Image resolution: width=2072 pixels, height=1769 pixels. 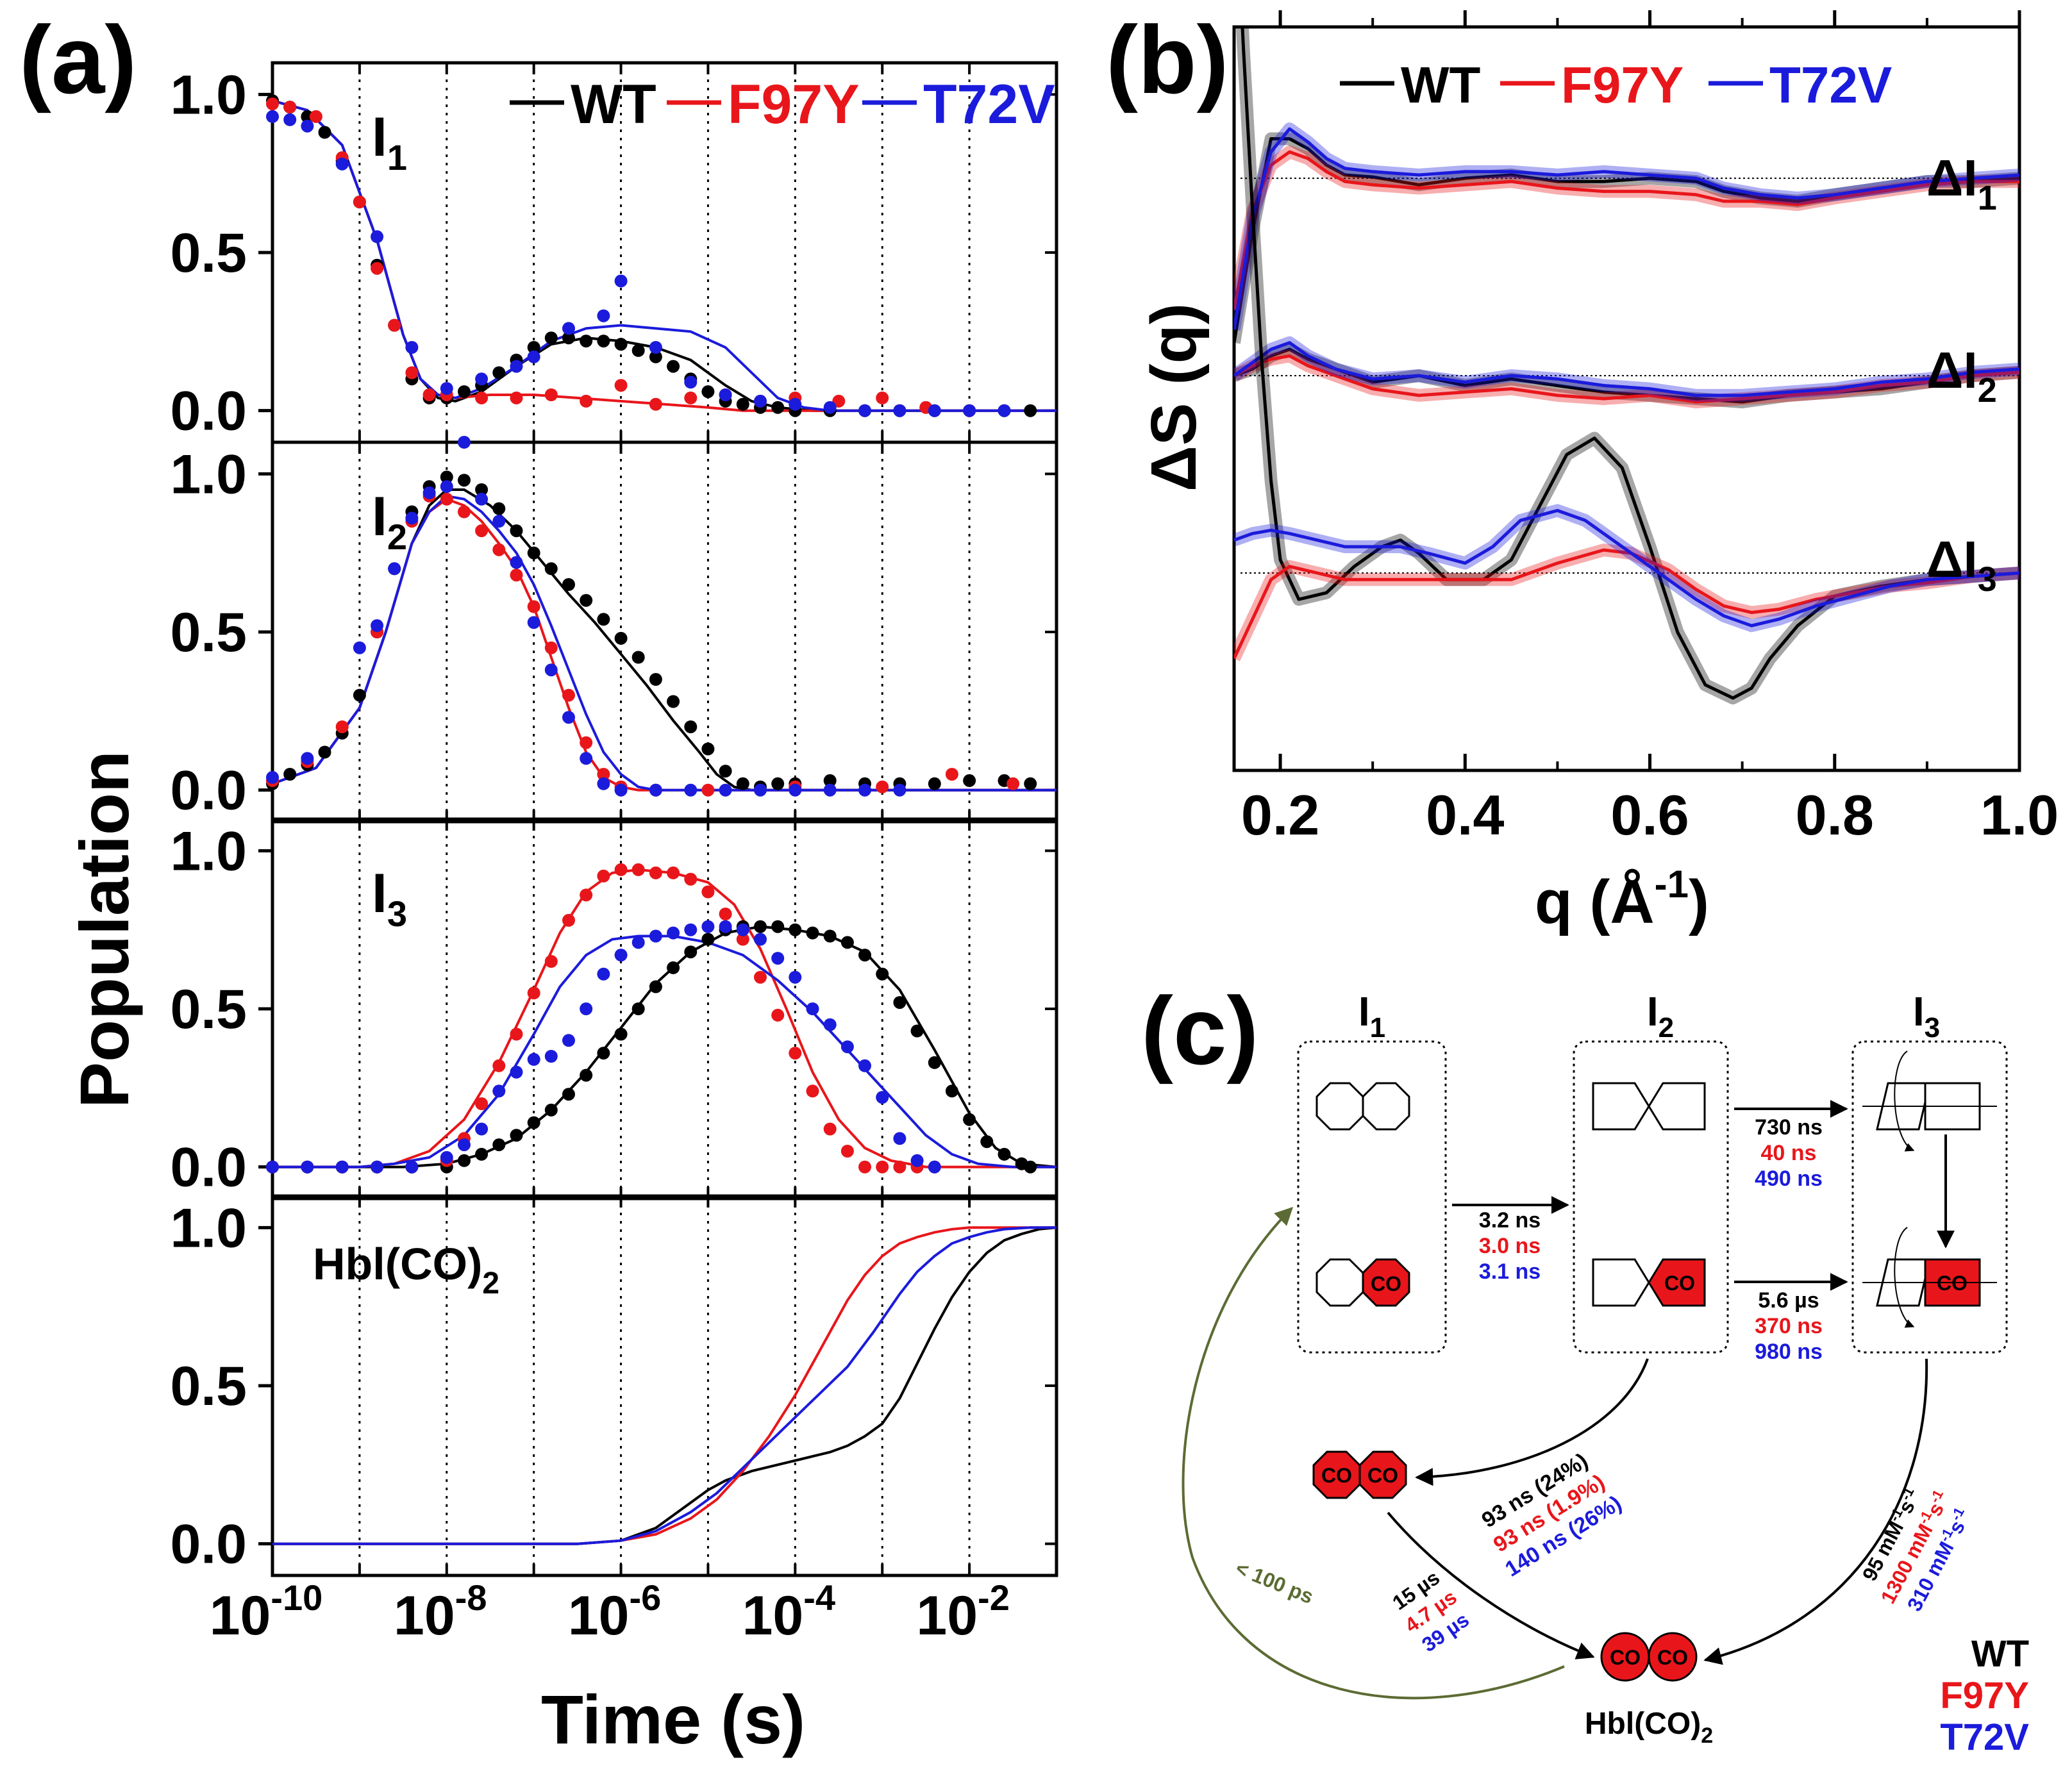 I want to click on rate-i2-i3-top-t72v: 490 ns, so click(x=1789, y=1179).